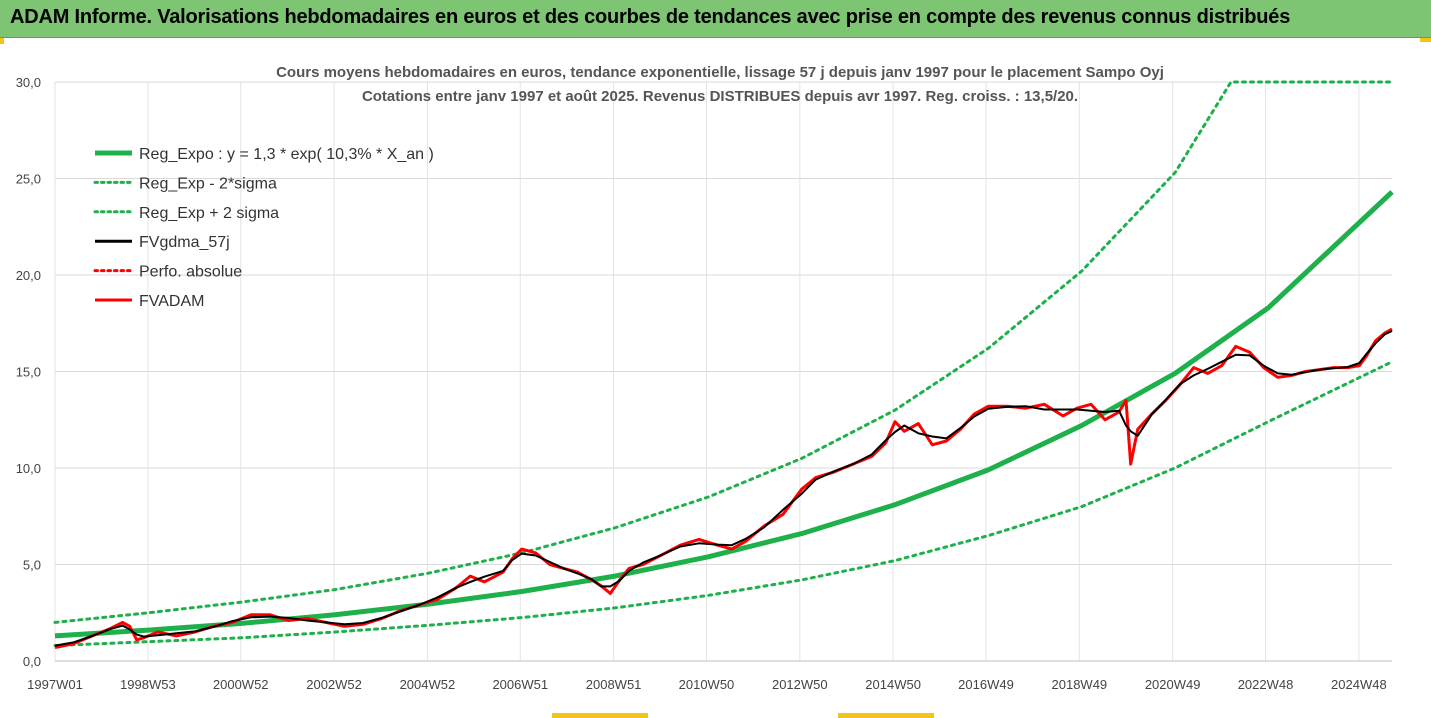 The width and height of the screenshot is (1431, 718). What do you see at coordinates (32, 661) in the screenshot?
I see `y-tick-label: 0,0` at bounding box center [32, 661].